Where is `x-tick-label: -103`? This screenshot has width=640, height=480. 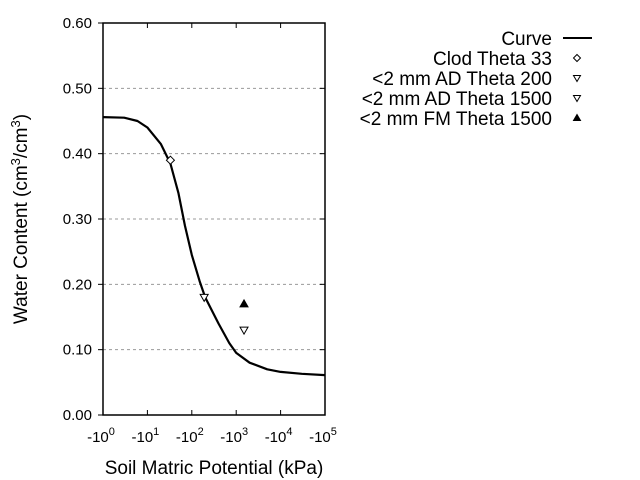
x-tick-label: -103 is located at coordinates (234, 436).